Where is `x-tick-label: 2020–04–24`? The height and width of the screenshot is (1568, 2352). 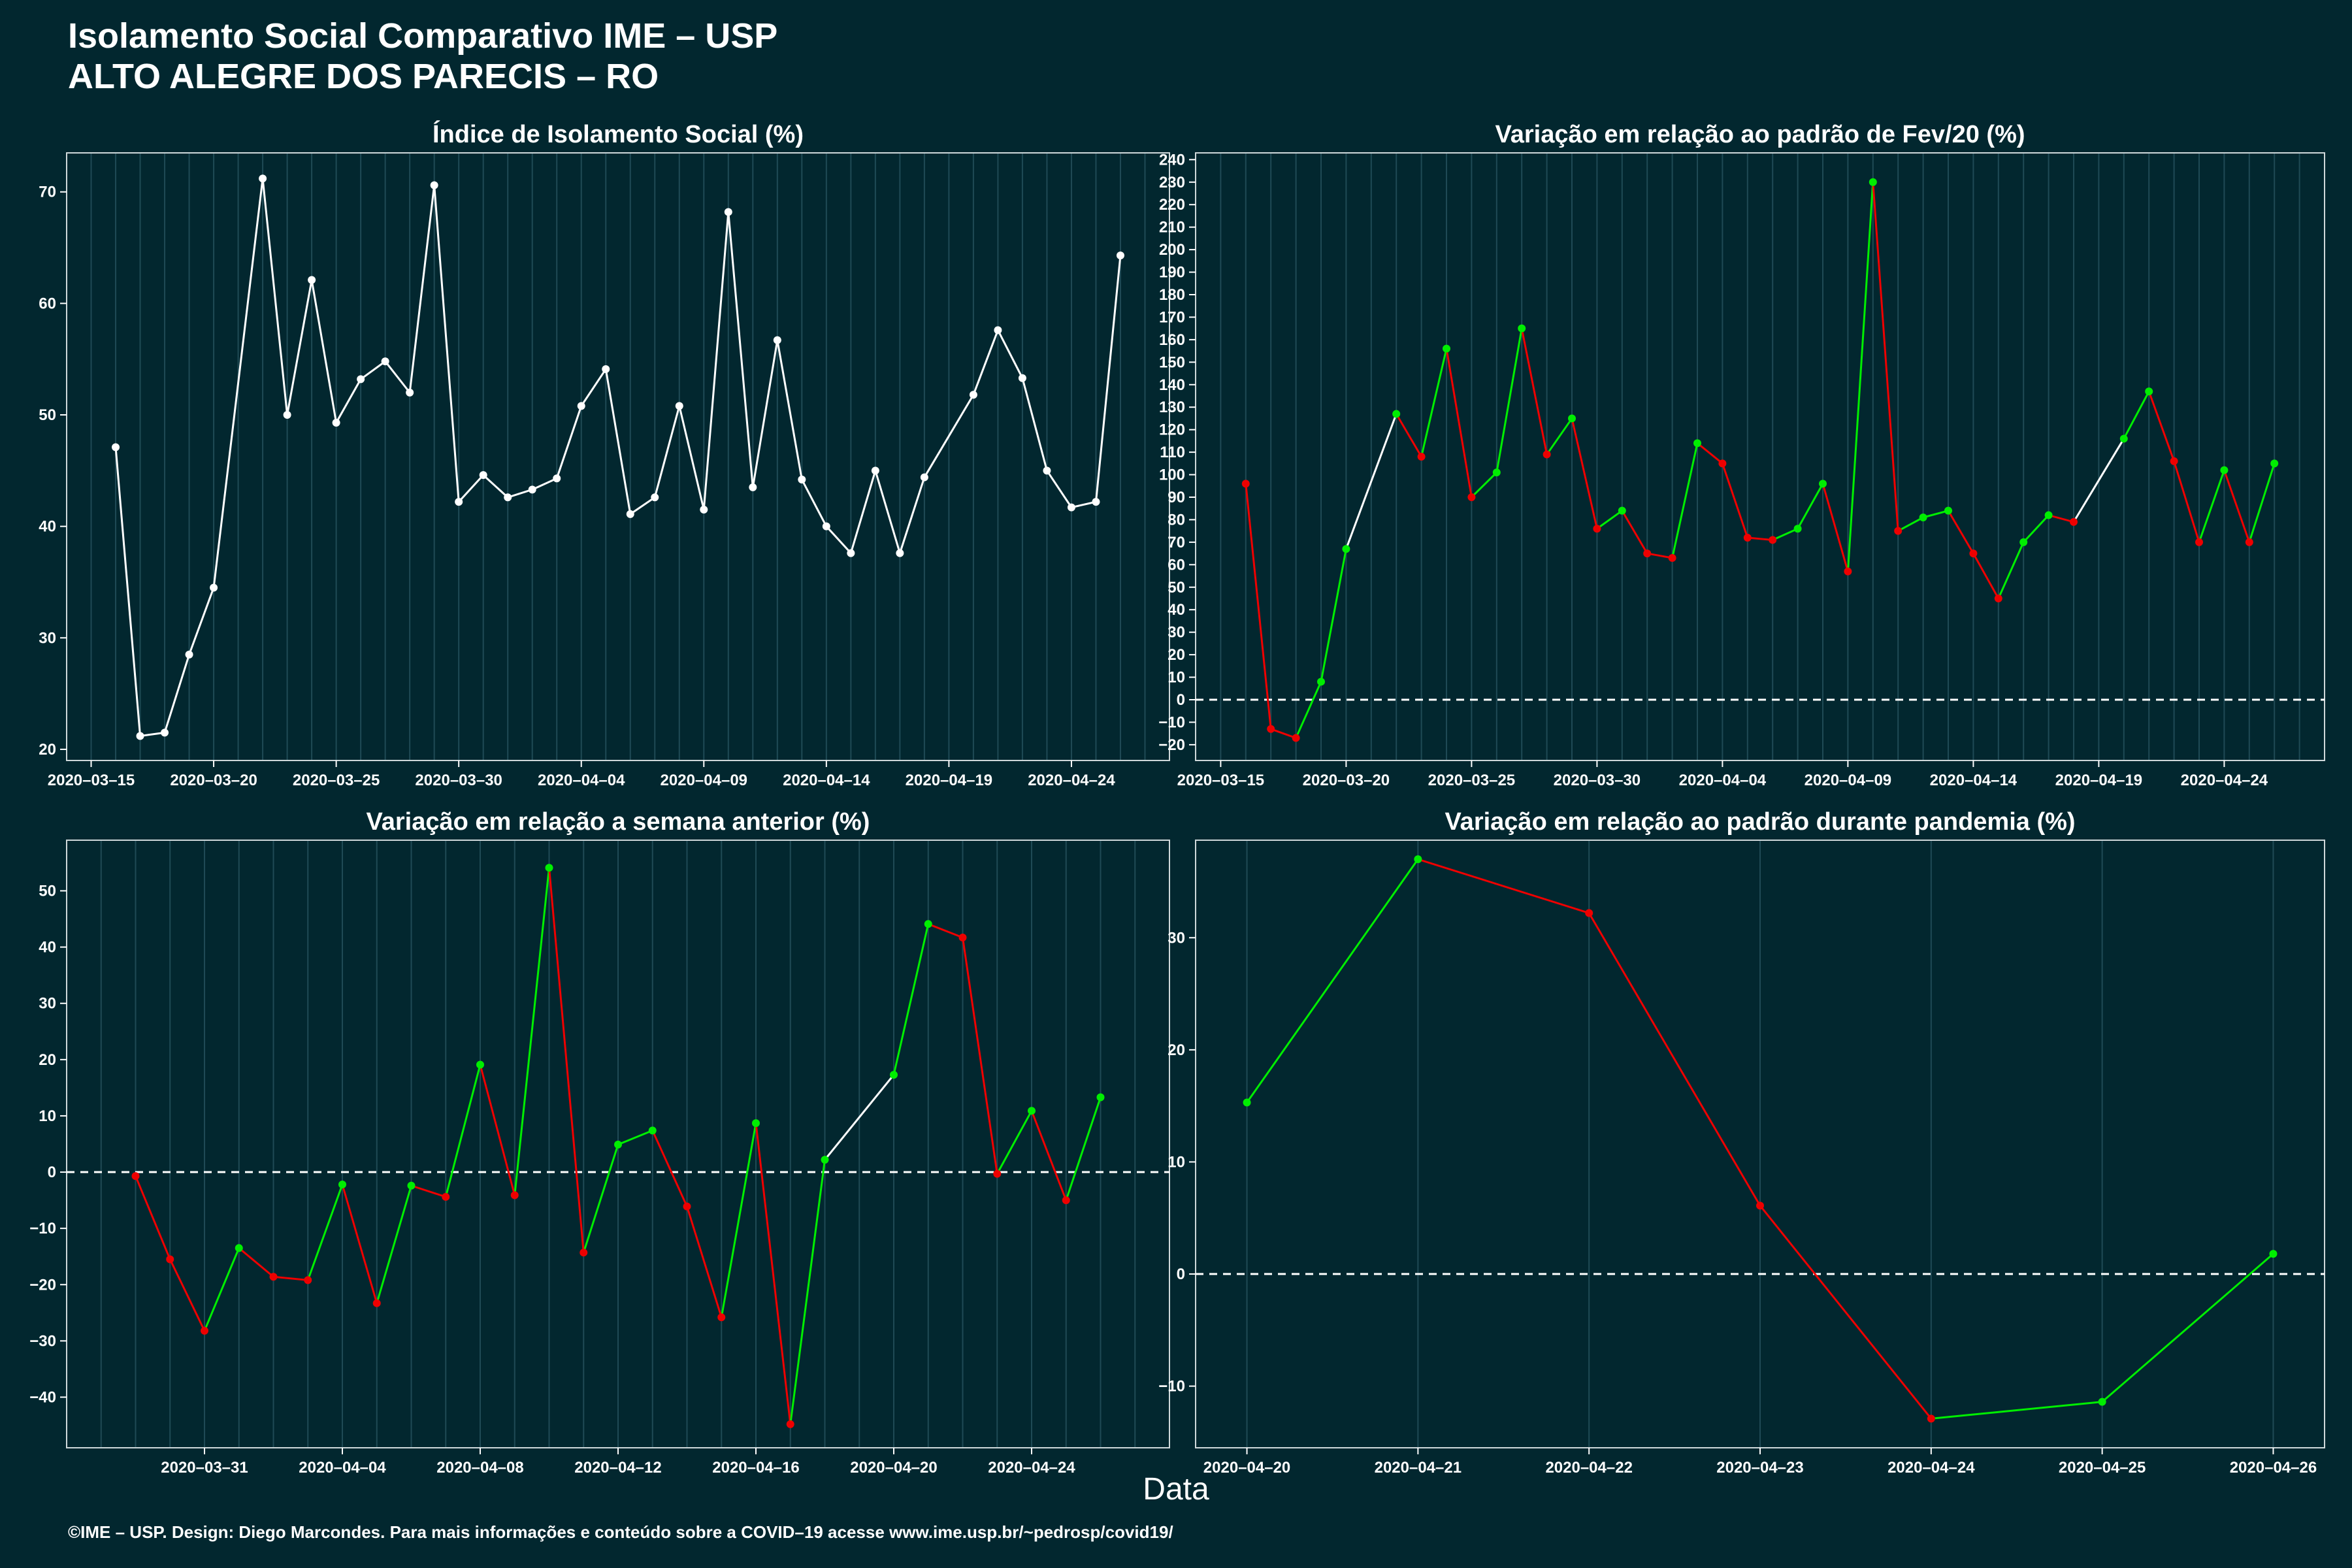
x-tick-label: 2020–04–24 is located at coordinates (1031, 1468).